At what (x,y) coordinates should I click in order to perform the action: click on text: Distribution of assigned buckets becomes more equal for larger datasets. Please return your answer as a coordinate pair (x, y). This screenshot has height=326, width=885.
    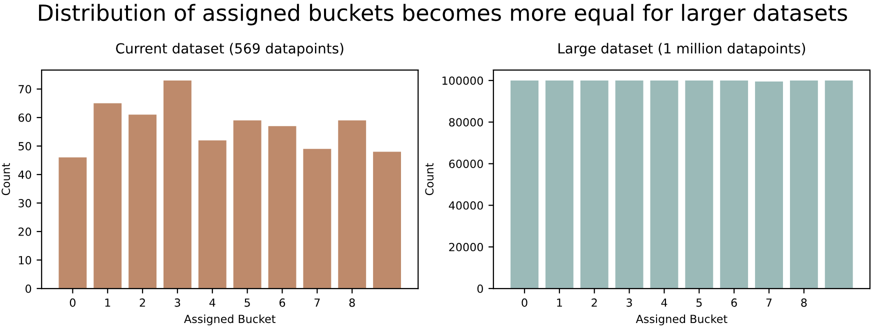
    Looking at the image, I should click on (443, 15).